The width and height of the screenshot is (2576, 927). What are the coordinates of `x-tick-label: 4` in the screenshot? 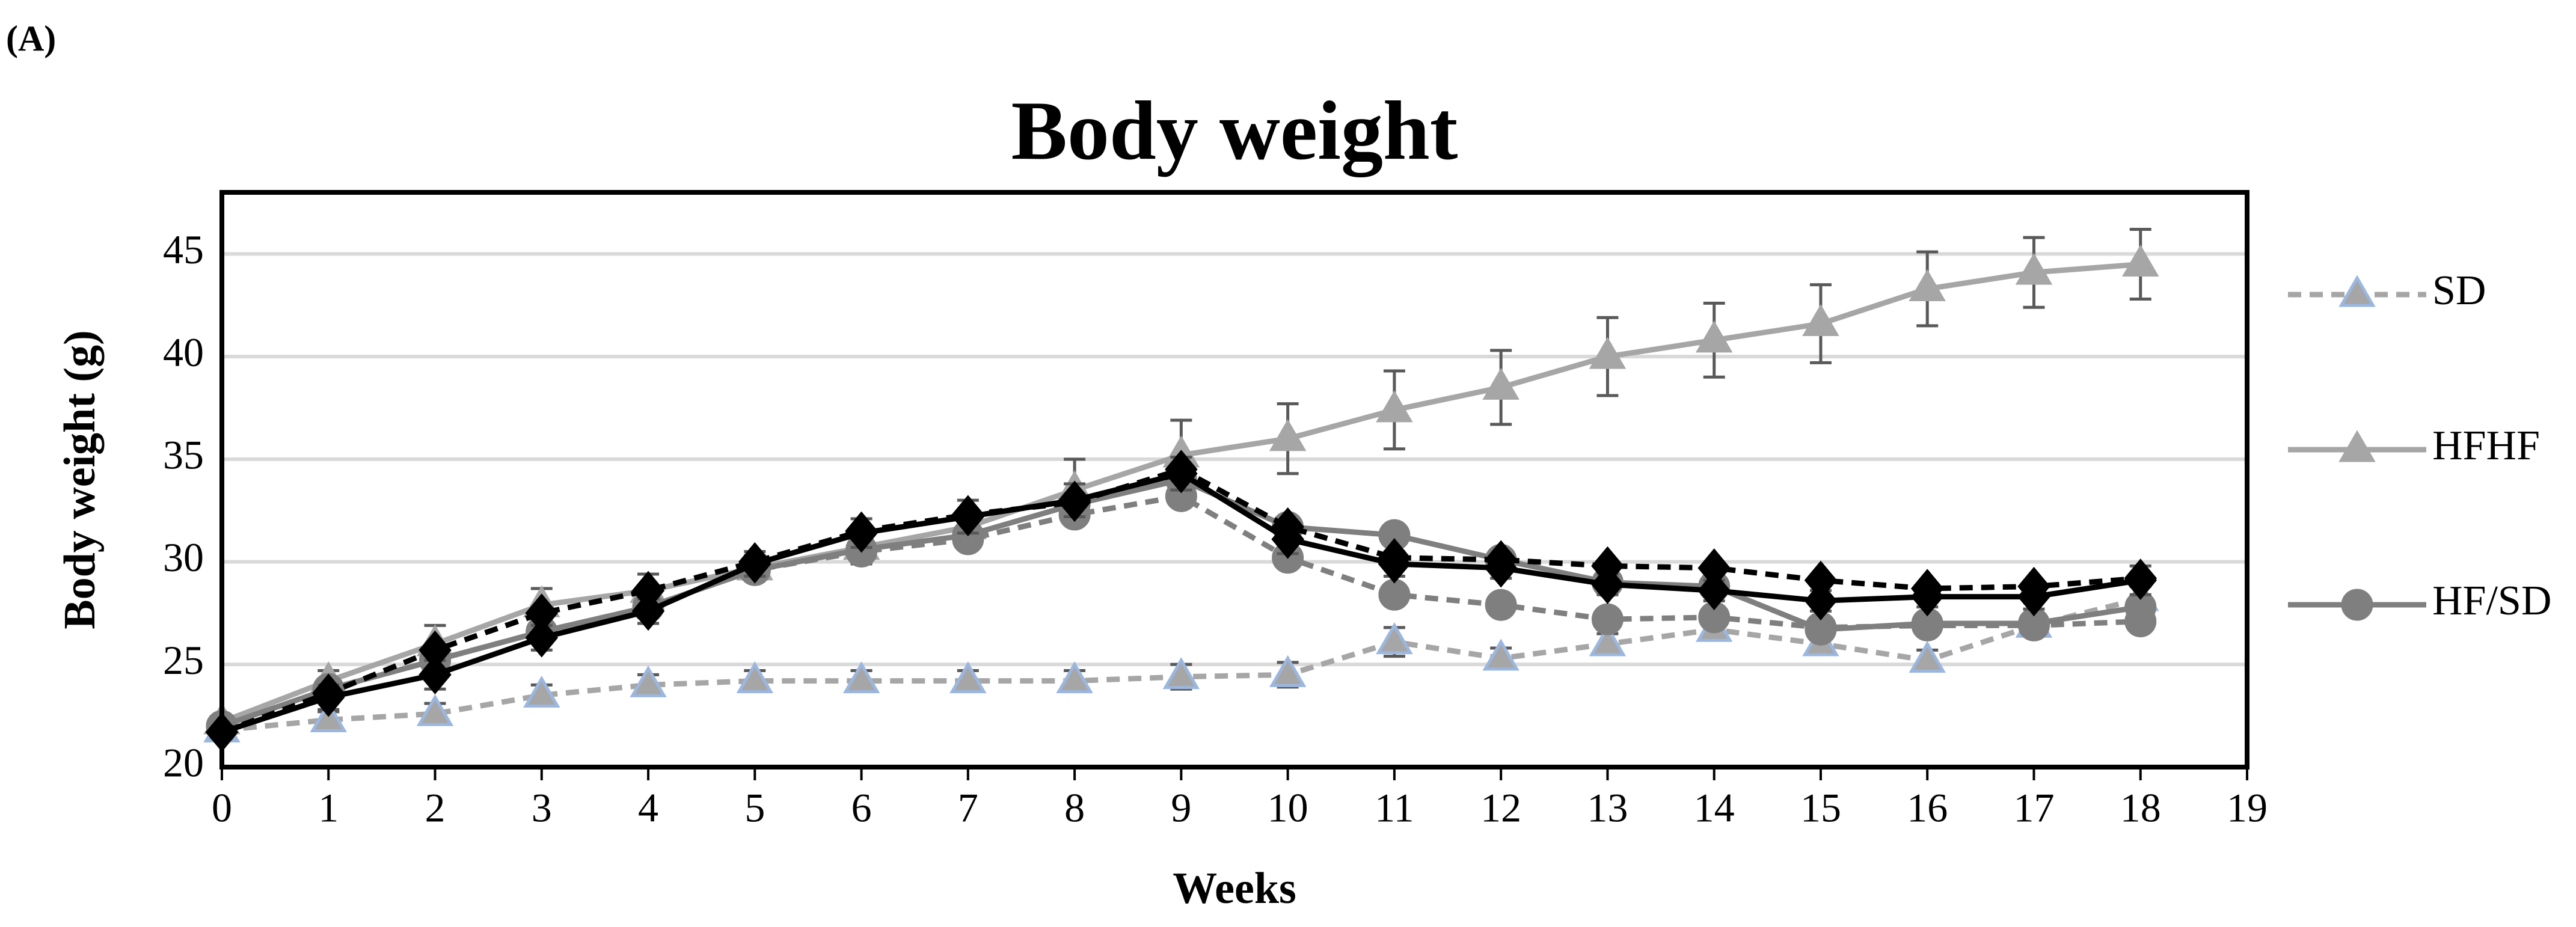 It's located at (648, 808).